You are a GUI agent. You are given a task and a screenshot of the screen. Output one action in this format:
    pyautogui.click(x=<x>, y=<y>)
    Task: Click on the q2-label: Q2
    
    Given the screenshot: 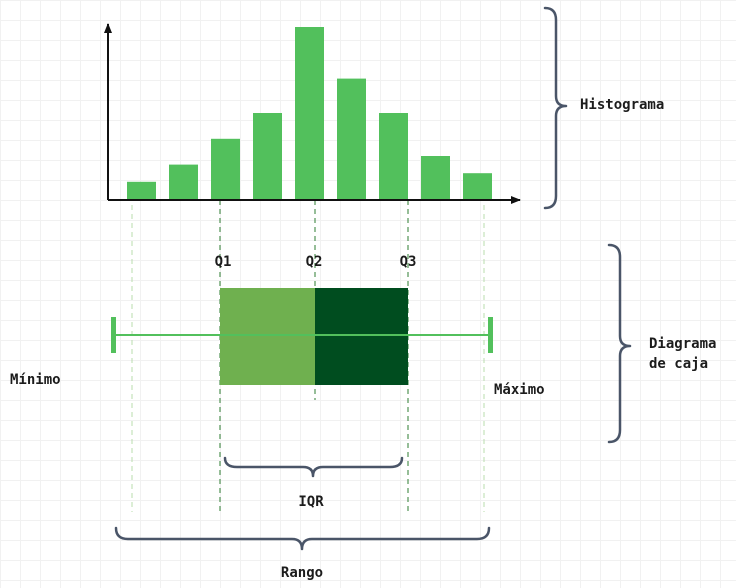 What is the action you would take?
    pyautogui.click(x=314, y=262)
    